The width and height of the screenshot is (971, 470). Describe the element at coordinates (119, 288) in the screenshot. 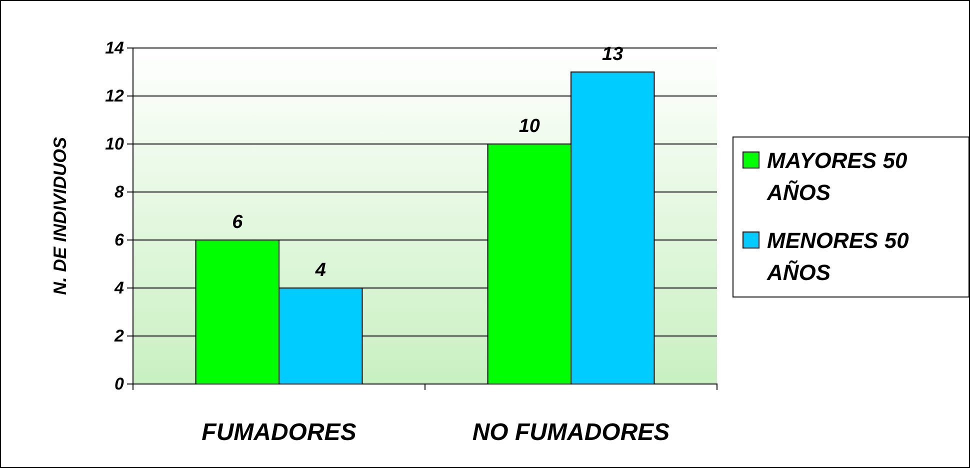

I see `y-tick-label: 4` at that location.